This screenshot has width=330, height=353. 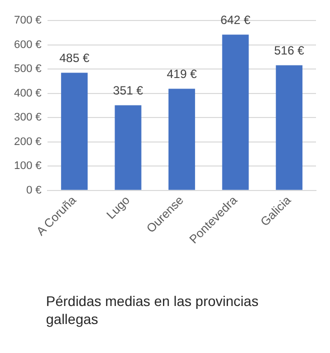 What do you see at coordinates (28, 166) in the screenshot?
I see `y-tick-label: 100 €` at bounding box center [28, 166].